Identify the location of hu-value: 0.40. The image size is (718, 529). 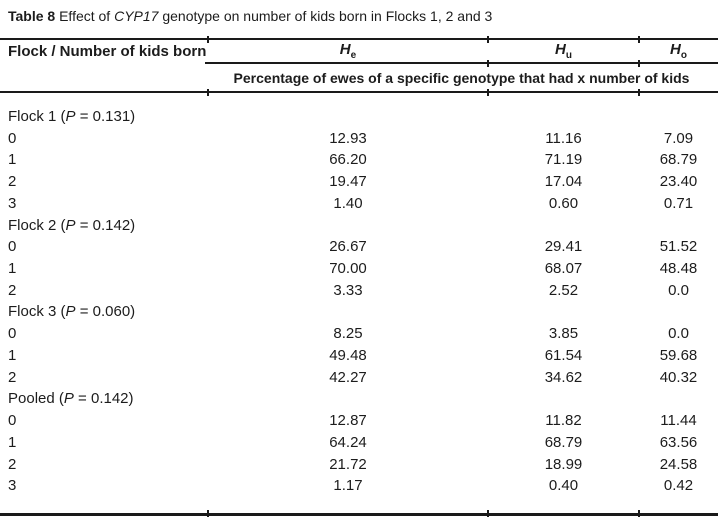
(563, 486).